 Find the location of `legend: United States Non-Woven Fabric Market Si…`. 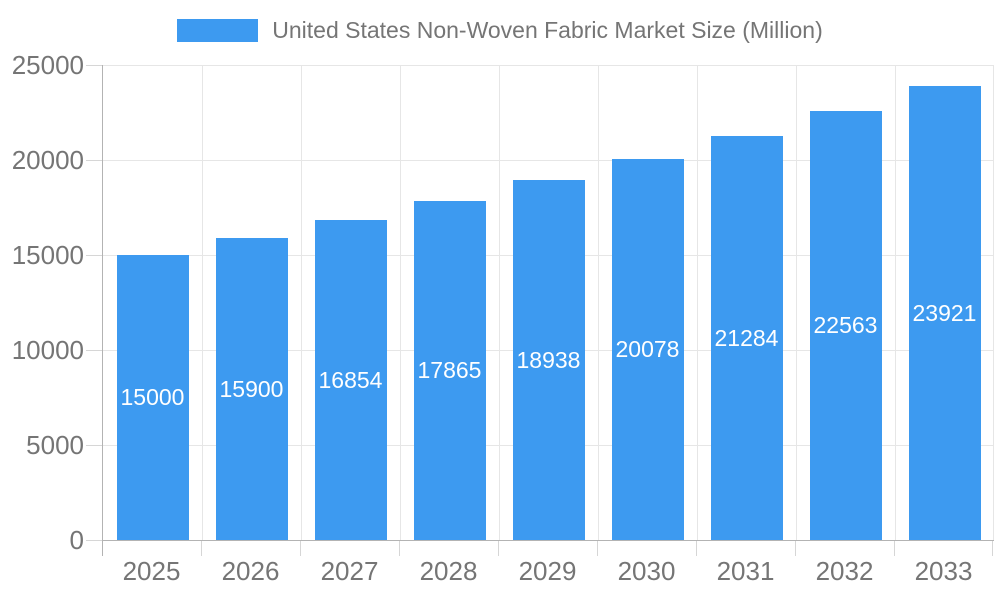

legend: United States Non-Woven Fabric Market Si… is located at coordinates (500, 30).